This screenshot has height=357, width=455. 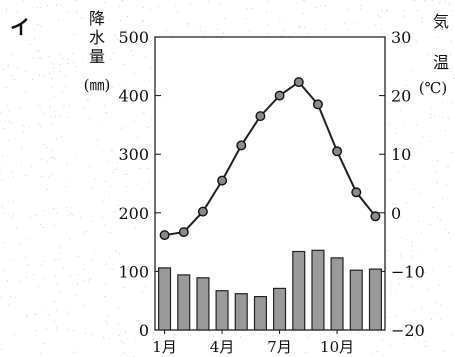 What do you see at coordinates (133, 96) in the screenshot?
I see `left-tick-label: 400` at bounding box center [133, 96].